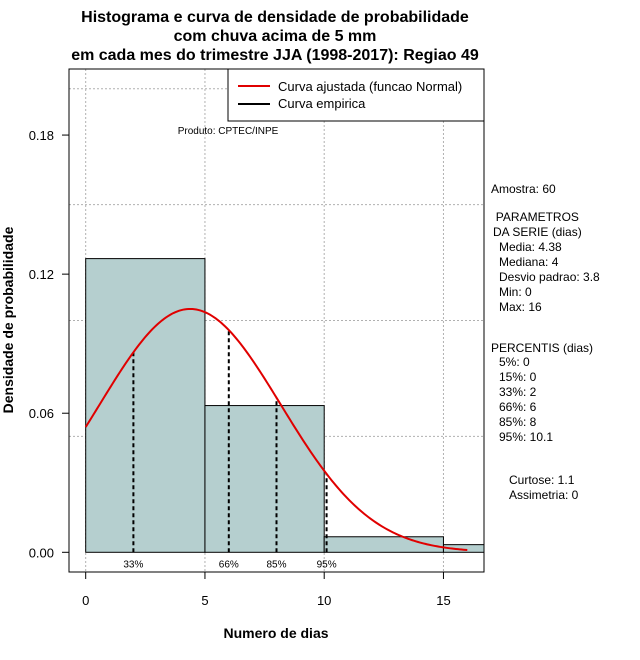 The image size is (640, 660). What do you see at coordinates (8, 319) in the screenshot?
I see `y-axis-label: Densidade de probabilidade` at bounding box center [8, 319].